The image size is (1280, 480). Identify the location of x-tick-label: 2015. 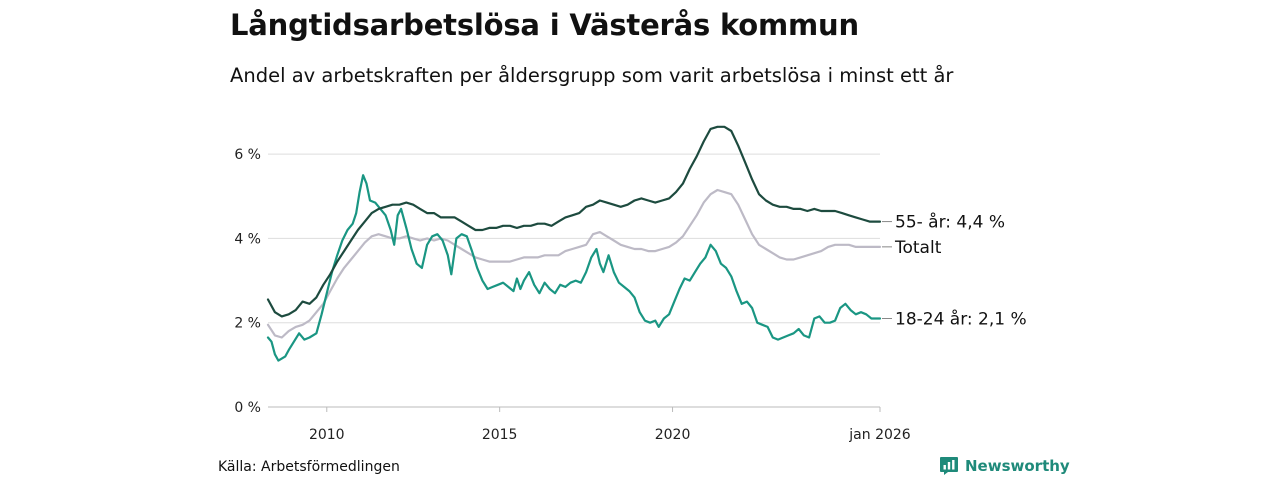
(500, 435).